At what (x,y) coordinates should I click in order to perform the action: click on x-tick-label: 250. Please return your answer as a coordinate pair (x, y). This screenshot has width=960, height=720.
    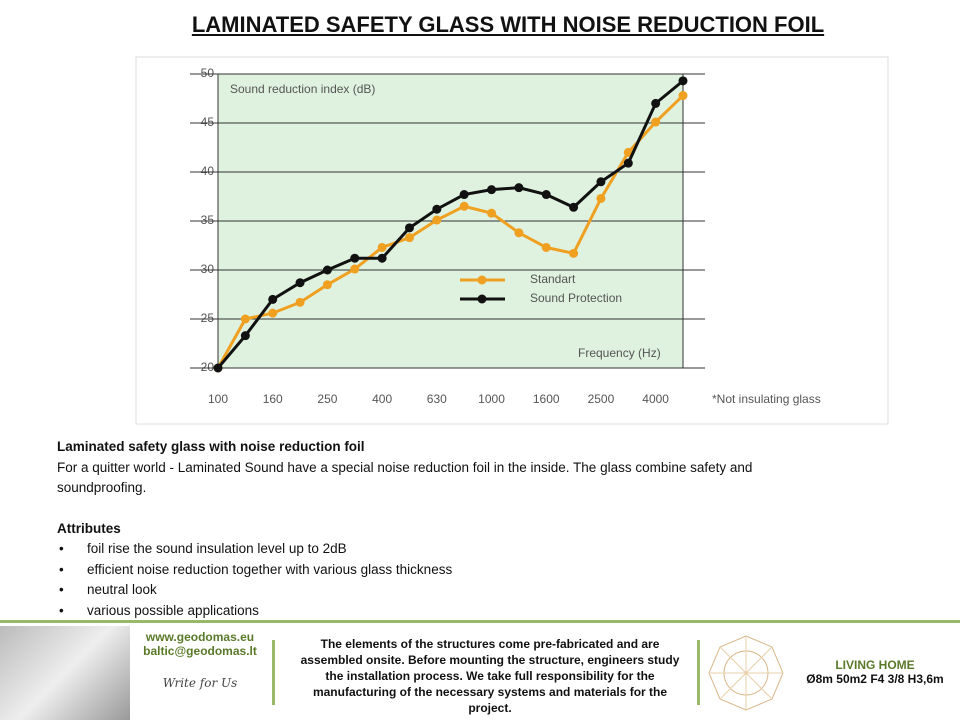
    Looking at the image, I should click on (327, 399).